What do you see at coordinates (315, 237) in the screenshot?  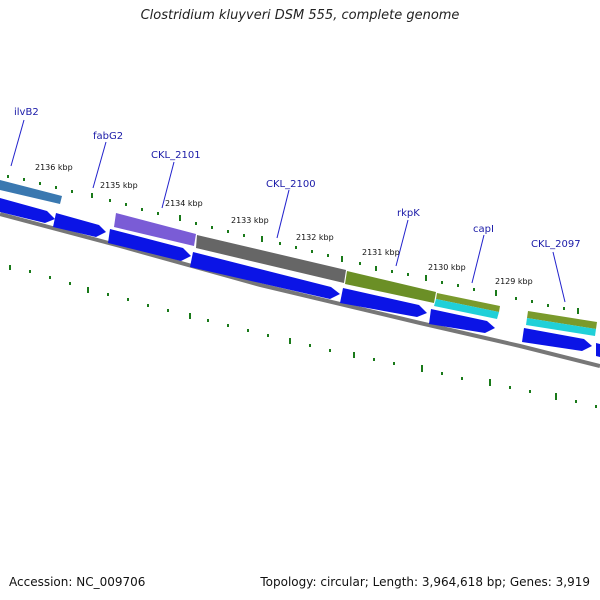 I see `kbp-label: 2132 kbp` at bounding box center [315, 237].